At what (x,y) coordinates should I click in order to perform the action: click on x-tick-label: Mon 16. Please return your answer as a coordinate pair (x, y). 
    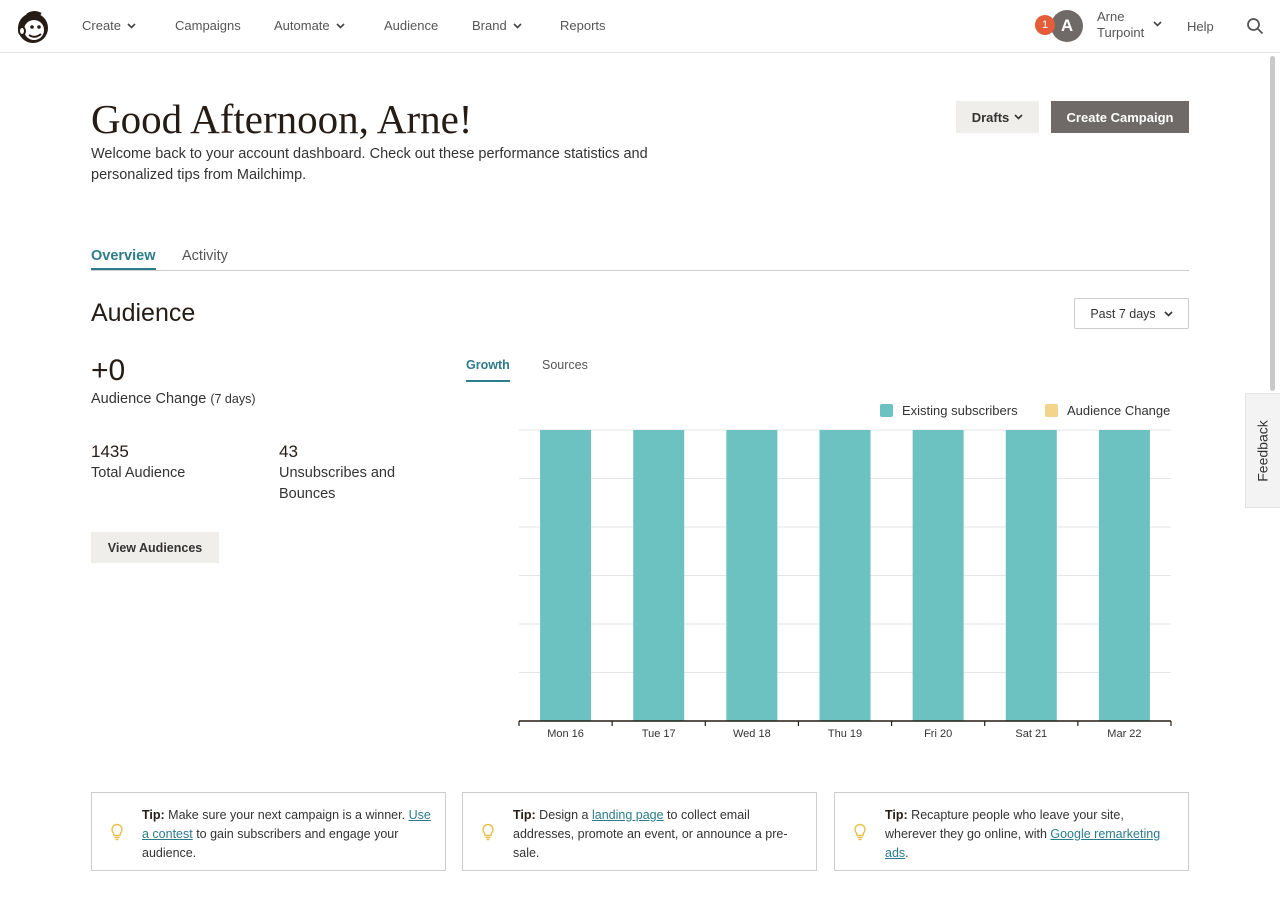
    Looking at the image, I should click on (565, 734).